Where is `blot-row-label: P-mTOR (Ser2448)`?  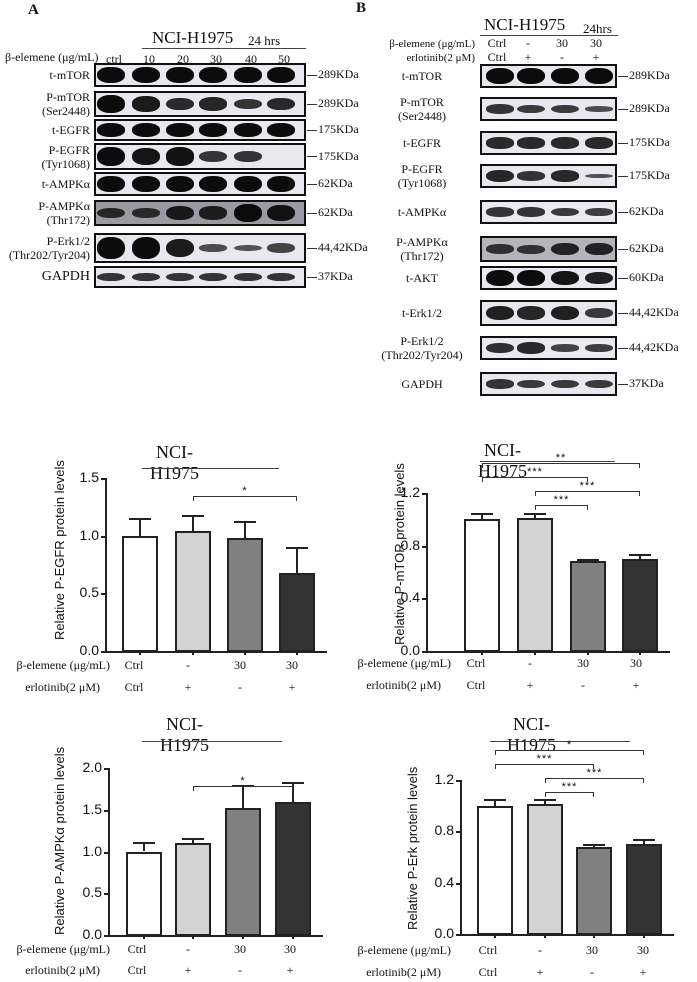
blot-row-label: P-mTOR (Ser2448) is located at coordinates (422, 109).